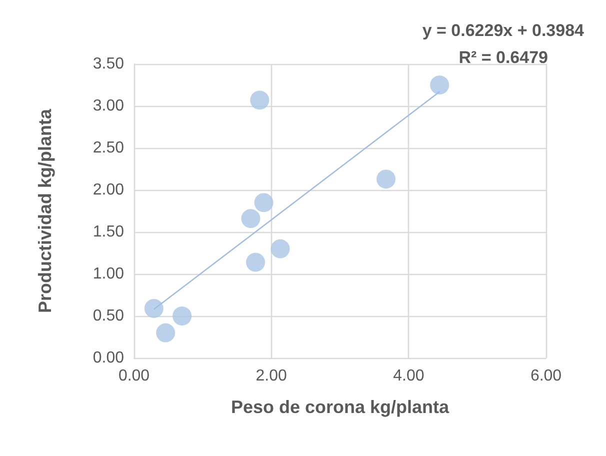 The width and height of the screenshot is (606, 456). I want to click on y-tick-label: 0.00, so click(108, 358).